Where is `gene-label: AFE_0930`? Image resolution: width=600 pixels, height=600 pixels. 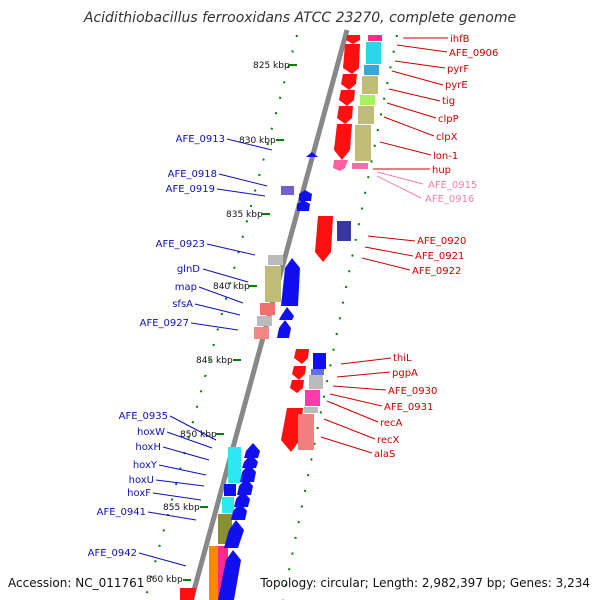 gene-label: AFE_0930 is located at coordinates (412, 391).